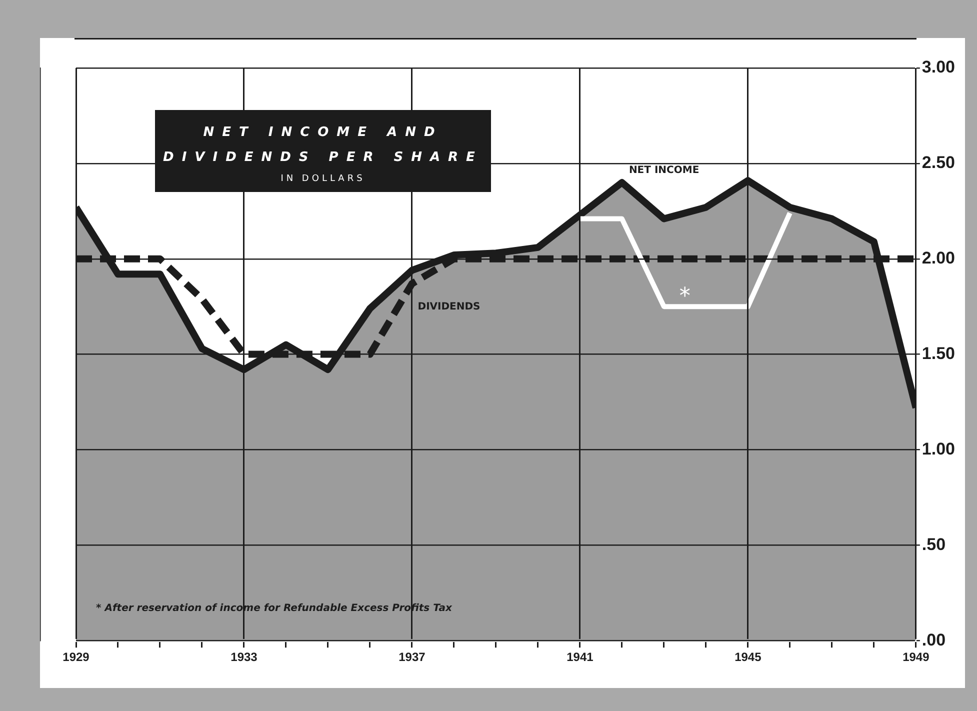 The height and width of the screenshot is (711, 977). What do you see at coordinates (244, 657) in the screenshot?
I see `x-tick-label: 1933` at bounding box center [244, 657].